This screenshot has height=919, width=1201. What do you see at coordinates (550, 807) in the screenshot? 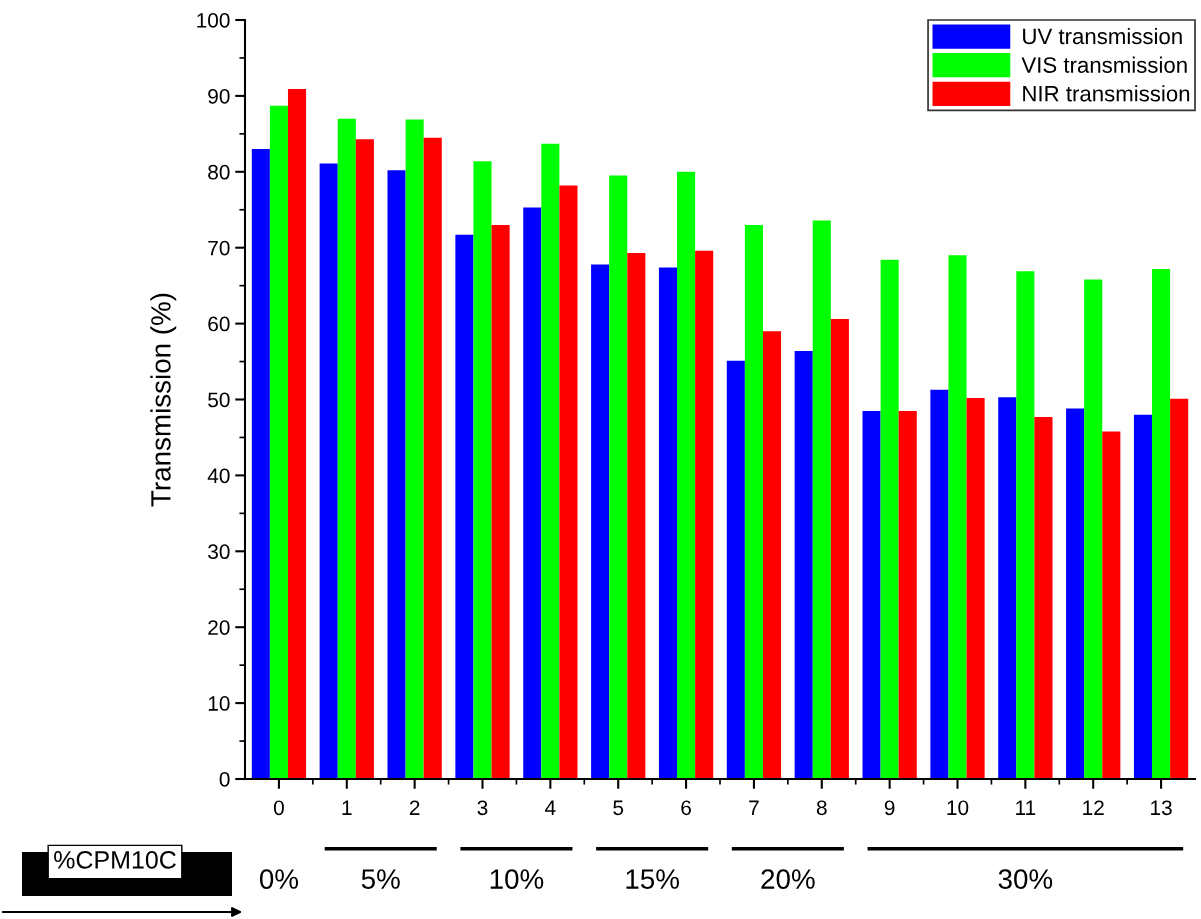
I see `x-tick-label: 4` at bounding box center [550, 807].